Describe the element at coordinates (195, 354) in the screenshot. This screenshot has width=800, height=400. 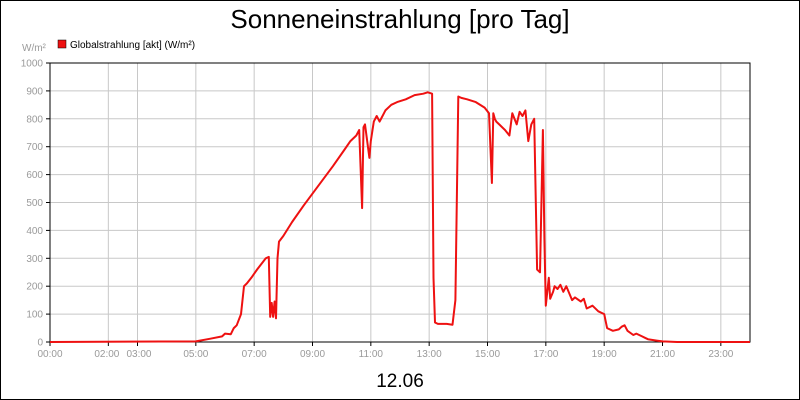
I see `x-tick-label: 05:00` at that location.